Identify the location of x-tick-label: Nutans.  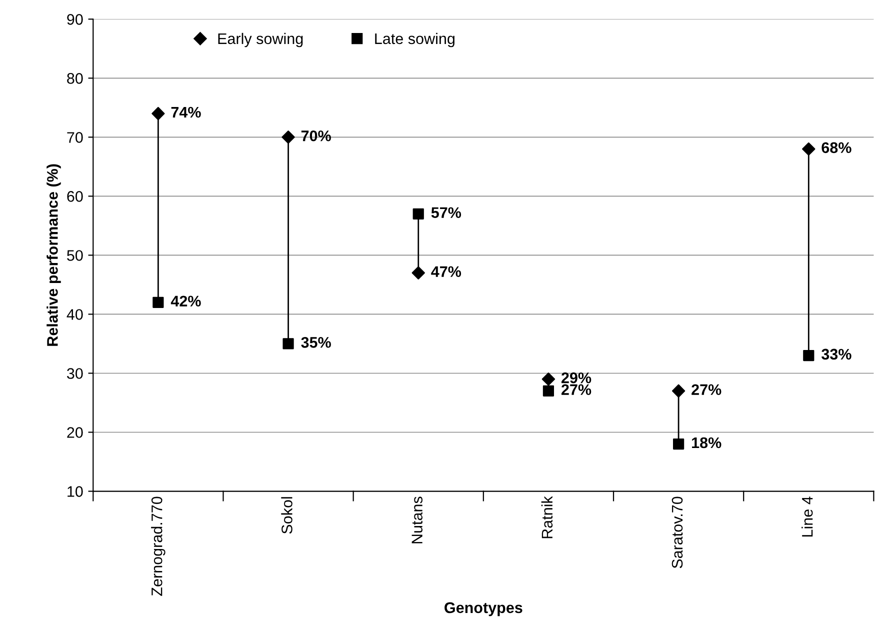
(417, 520).